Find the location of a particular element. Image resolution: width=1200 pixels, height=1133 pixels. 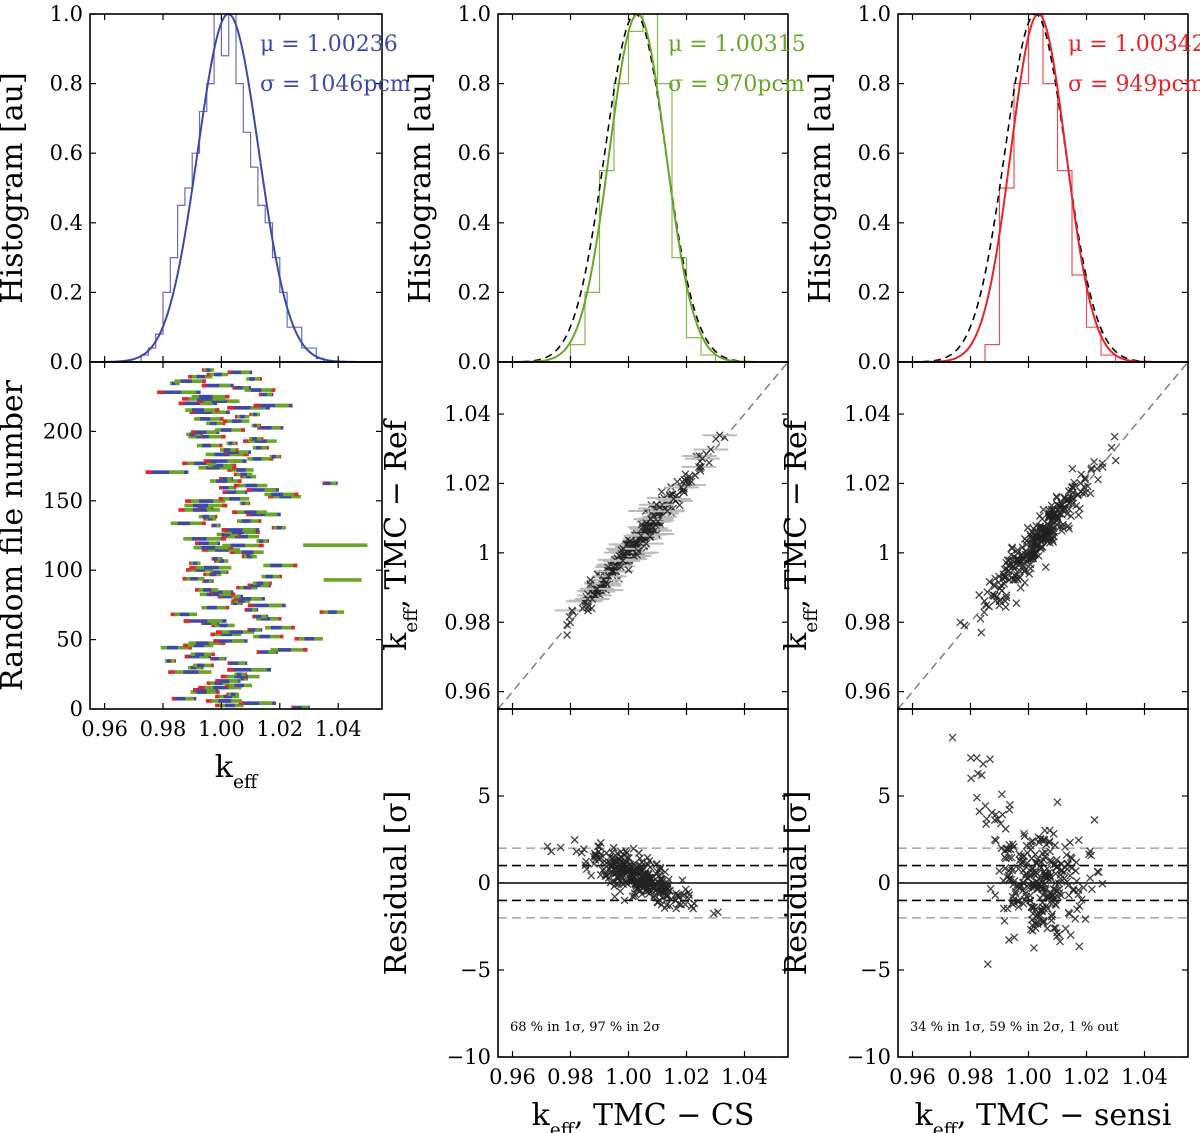

y-tick-label: −5 is located at coordinates (875, 970).